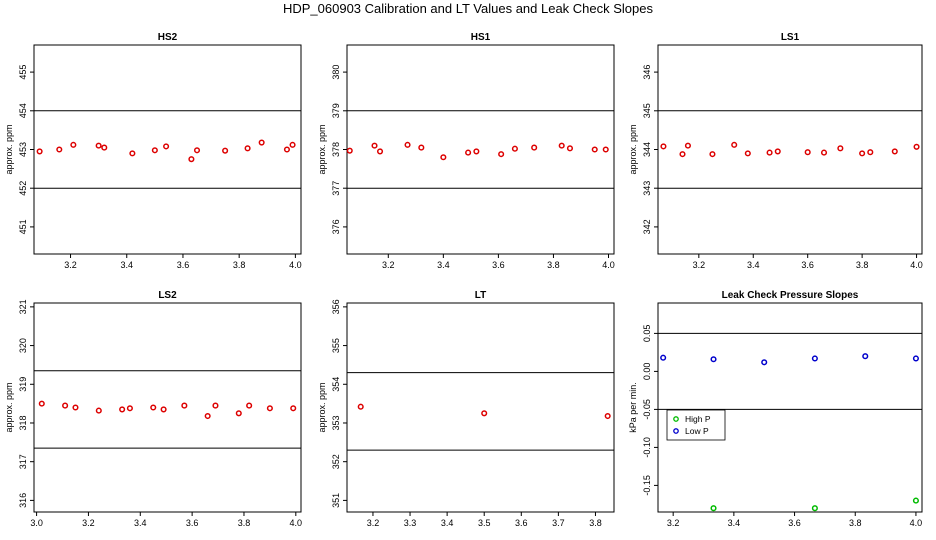 The width and height of the screenshot is (936, 540). What do you see at coordinates (336, 72) in the screenshot?
I see `y-tick-label: 380` at bounding box center [336, 72].